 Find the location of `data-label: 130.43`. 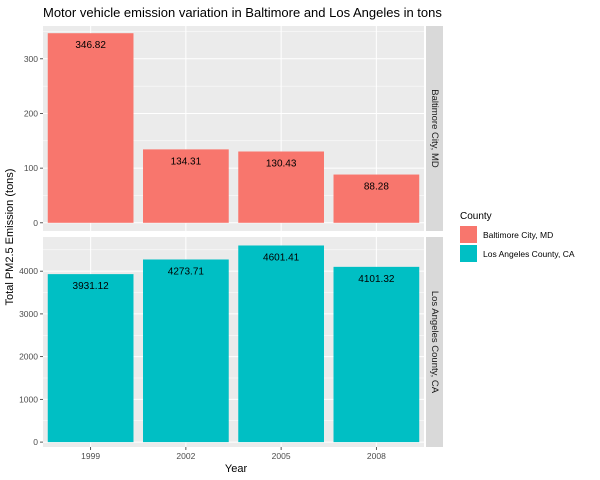

data-label: 130.43 is located at coordinates (281, 163).